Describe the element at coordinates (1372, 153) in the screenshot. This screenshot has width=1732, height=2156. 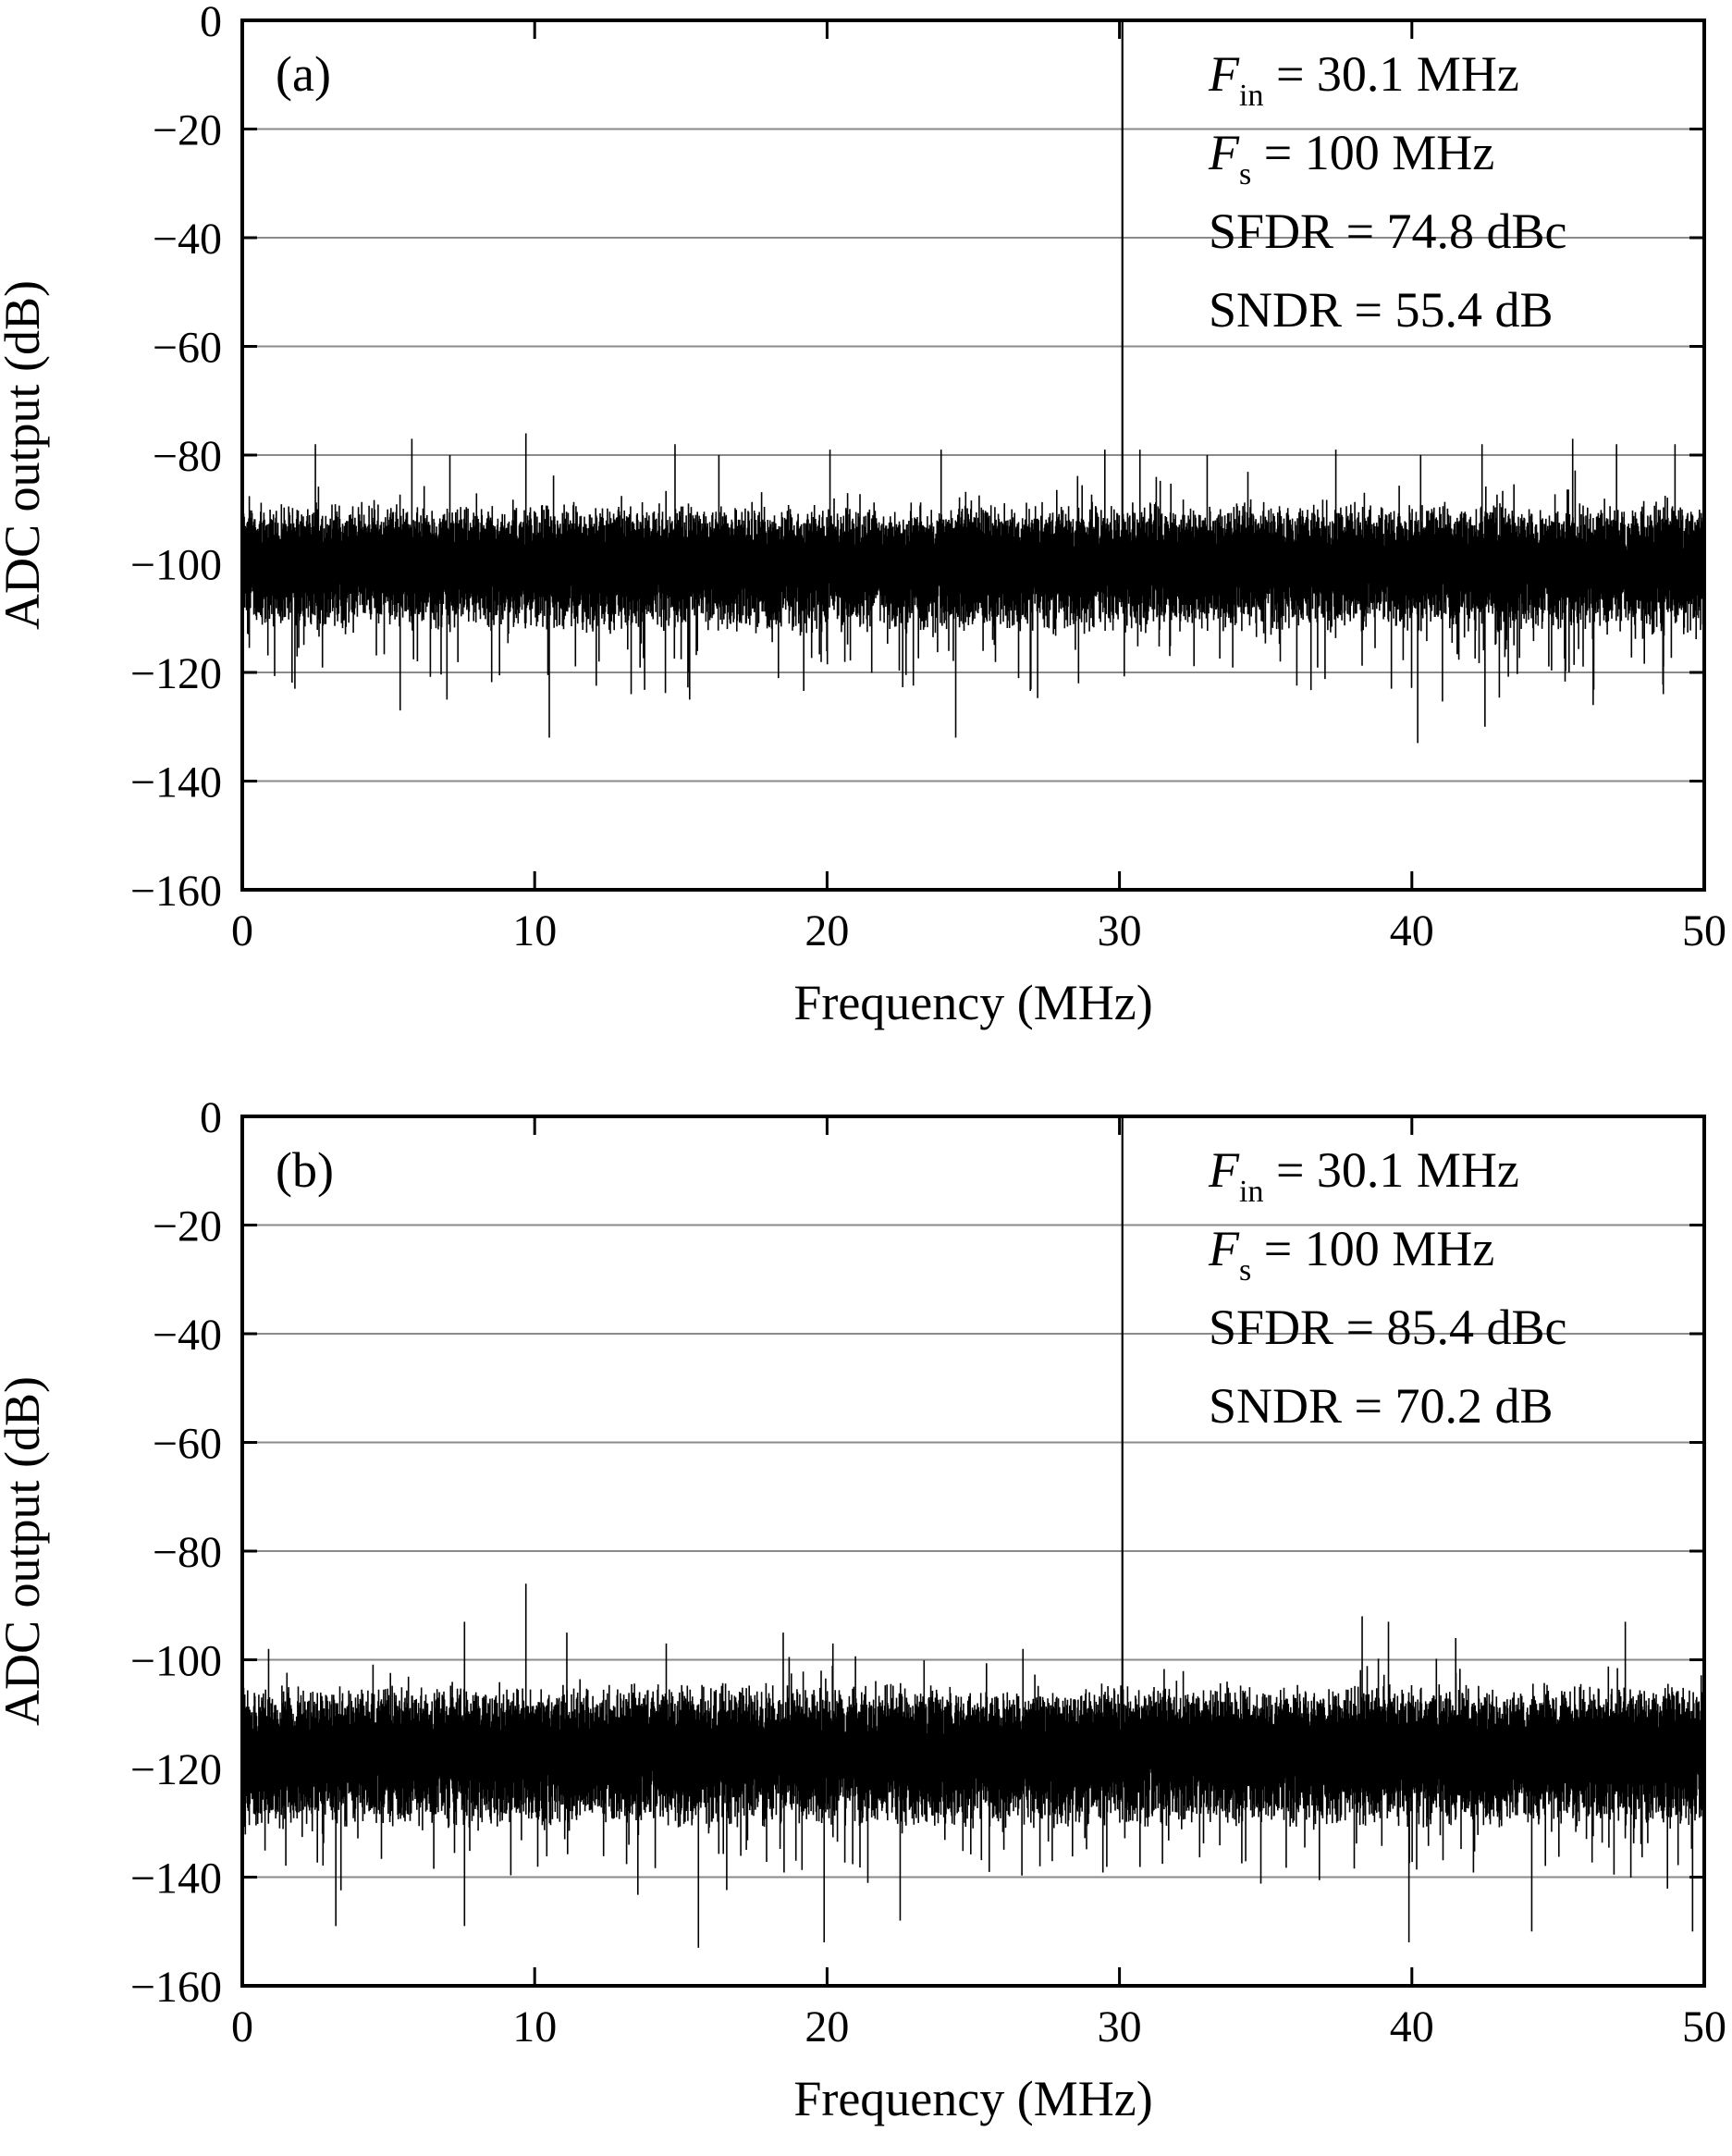
I see `panel-a-annotation-value: = 100 MHz` at that location.